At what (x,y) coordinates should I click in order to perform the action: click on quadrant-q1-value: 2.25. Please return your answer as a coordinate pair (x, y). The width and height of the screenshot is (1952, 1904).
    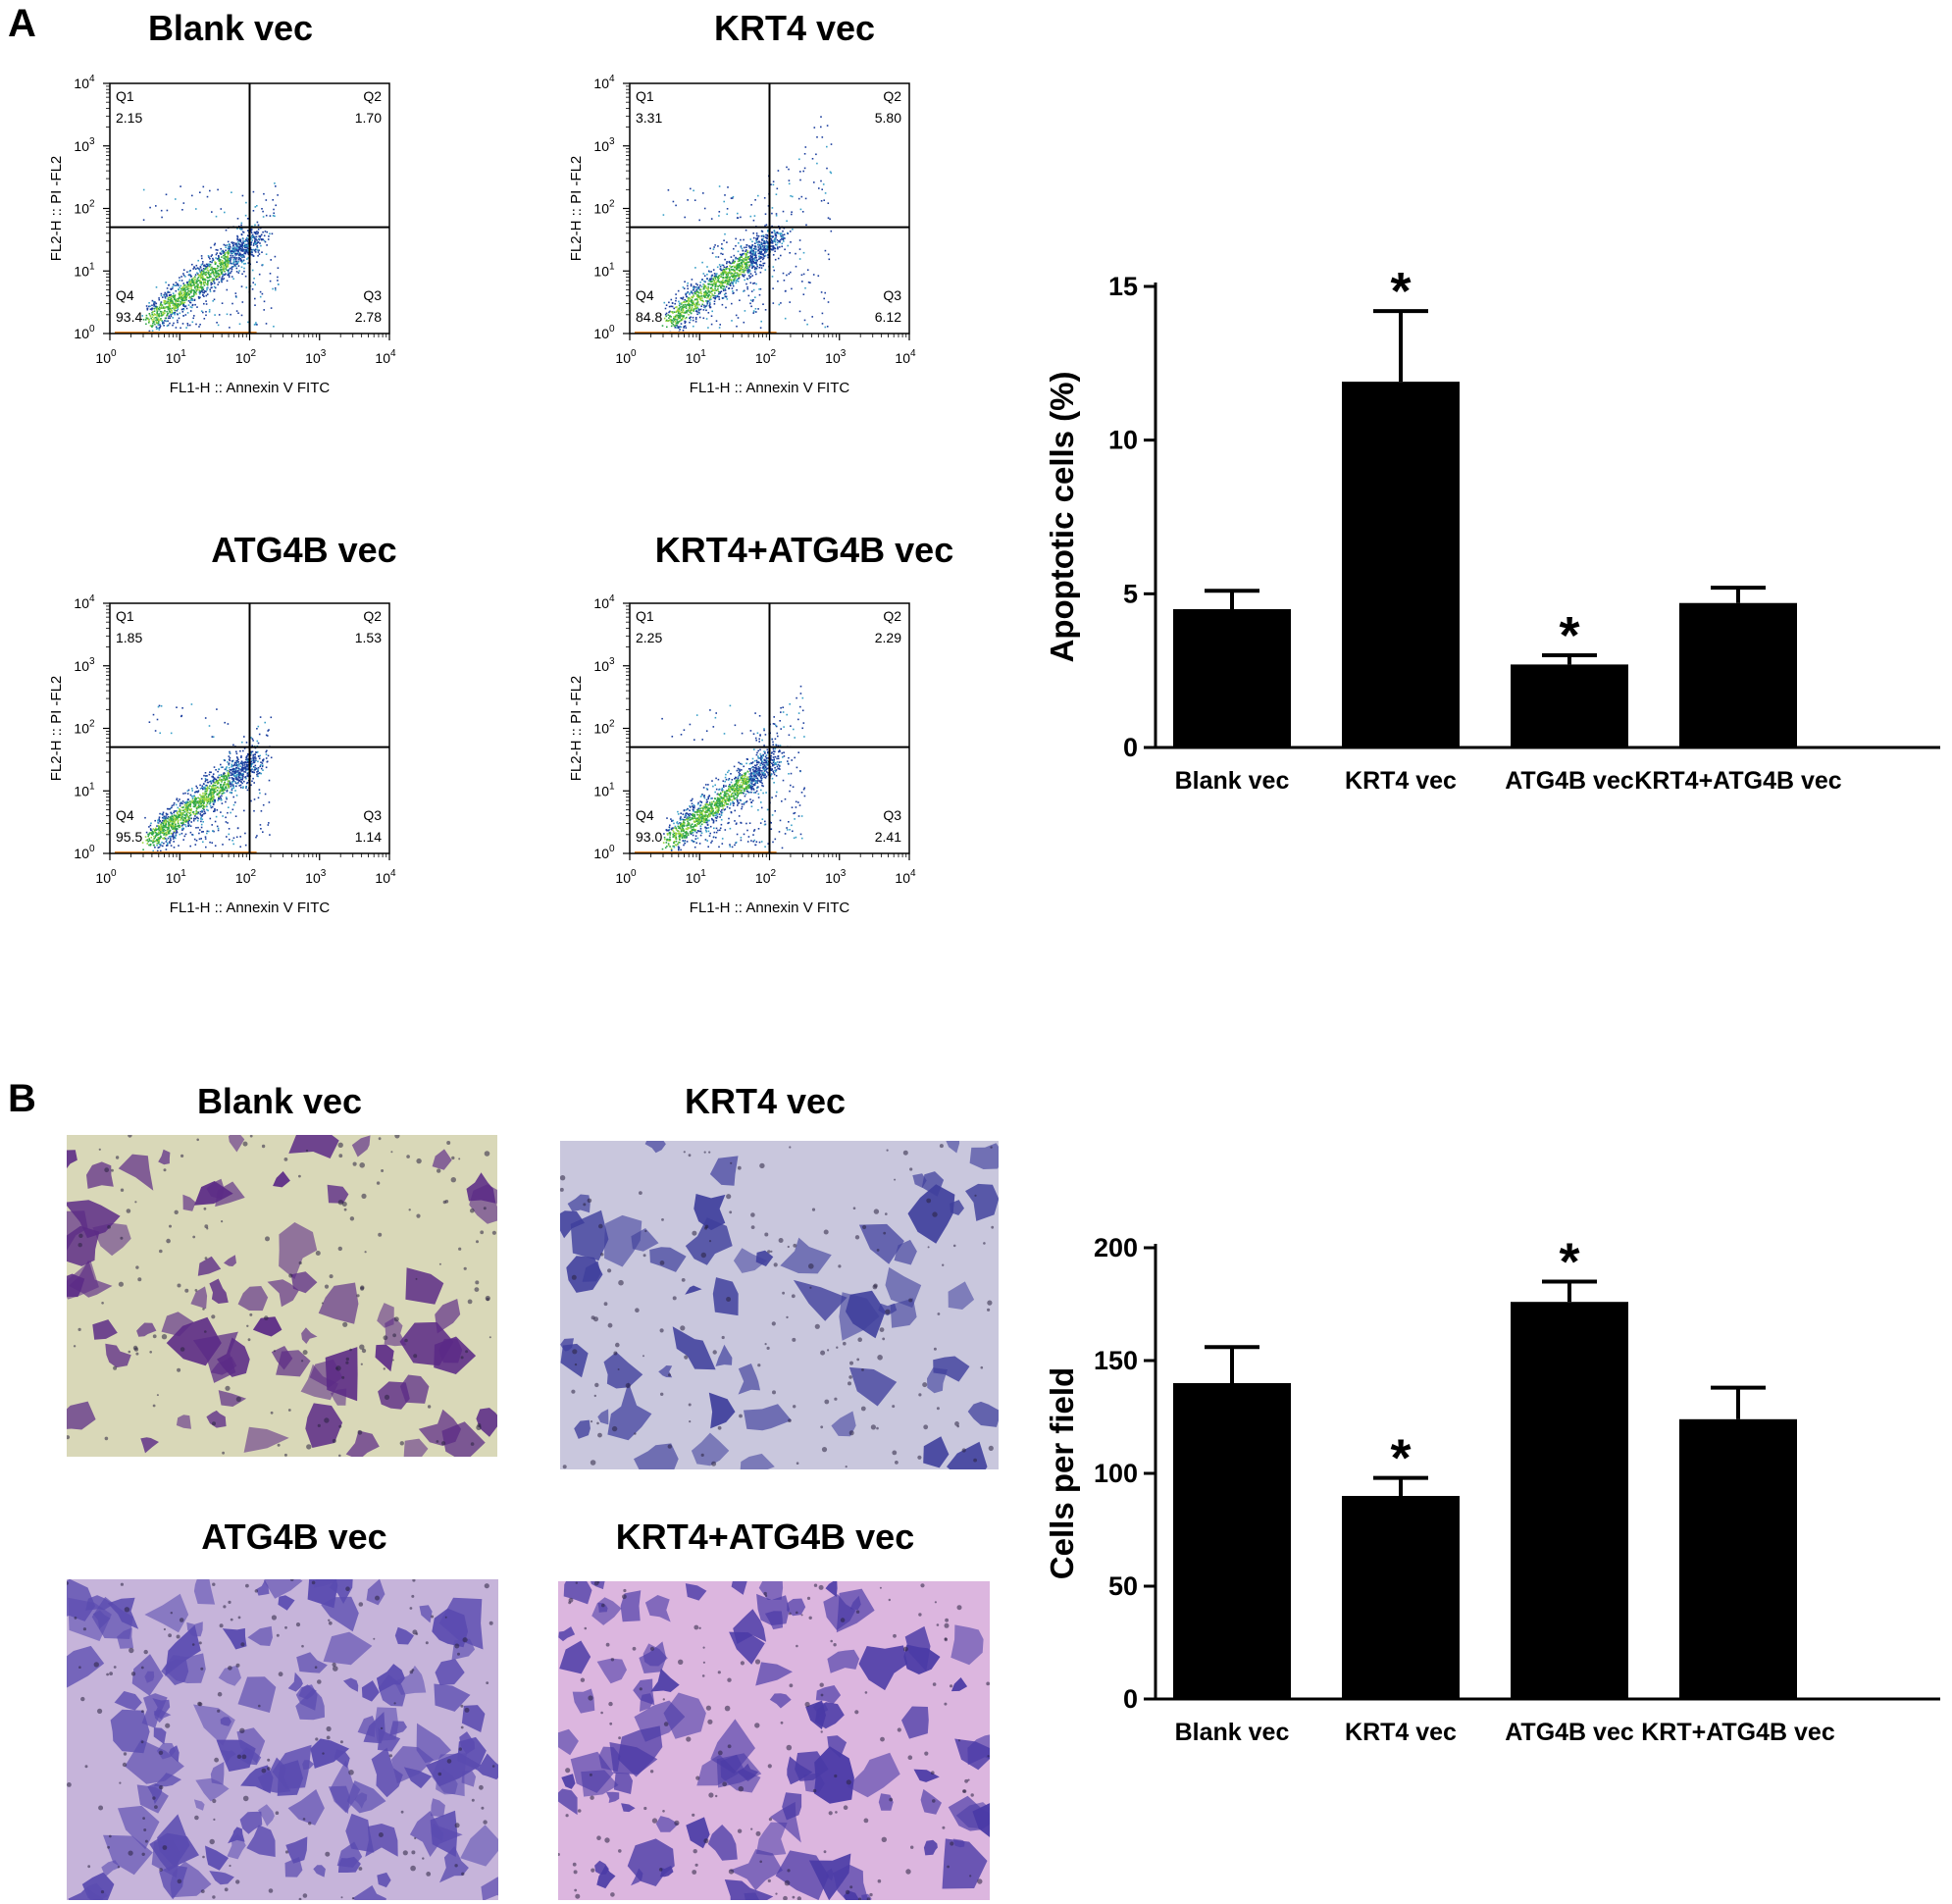
    Looking at the image, I should click on (649, 637).